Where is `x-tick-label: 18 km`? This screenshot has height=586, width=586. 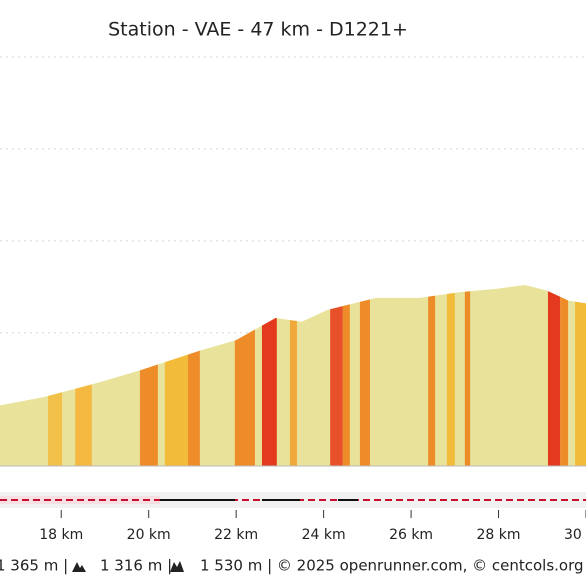
x-tick-label: 18 km is located at coordinates (61, 535).